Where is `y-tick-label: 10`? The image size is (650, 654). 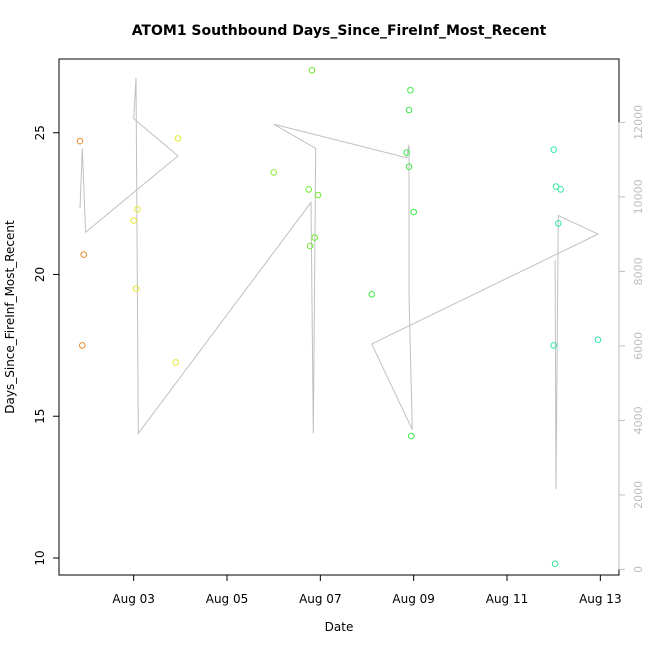
y-tick-label: 10 is located at coordinates (40, 557).